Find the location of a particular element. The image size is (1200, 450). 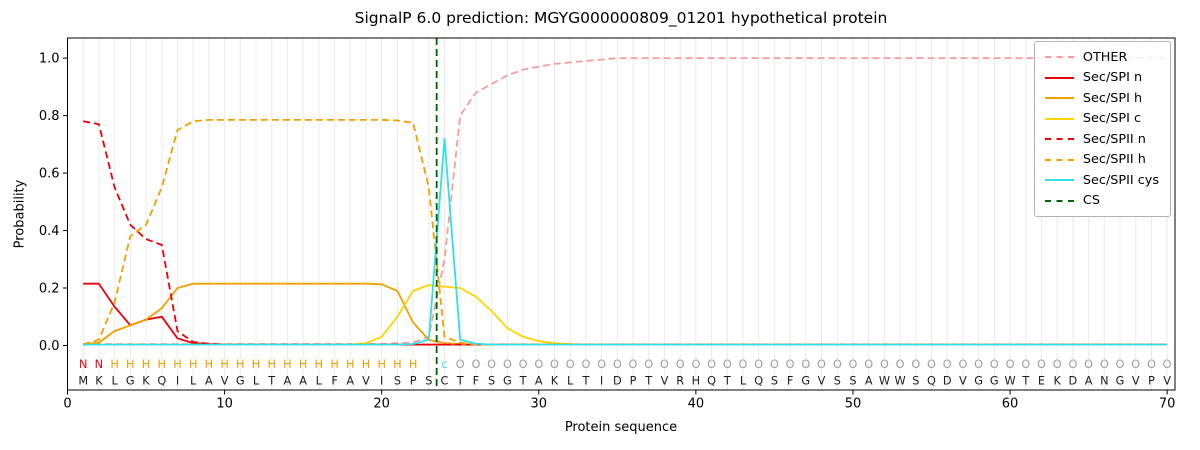

series-line-sec-spi-h is located at coordinates (625, 314).